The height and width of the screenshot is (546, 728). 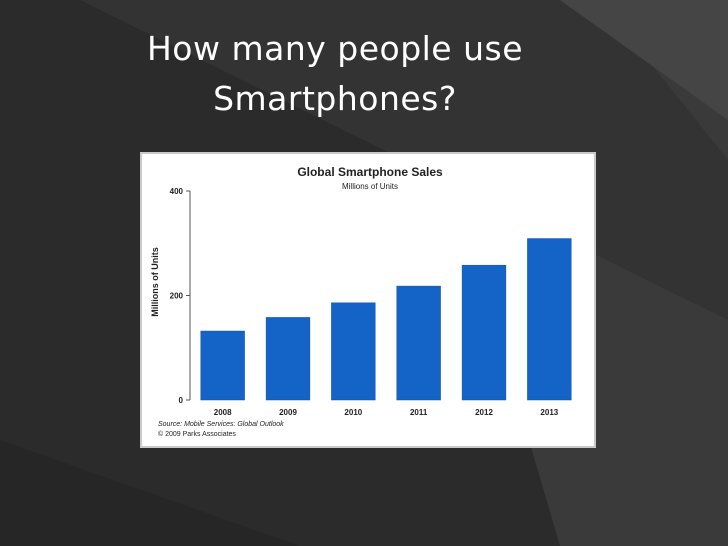 What do you see at coordinates (370, 186) in the screenshot?
I see `chart-subtitle: Millions of Units` at bounding box center [370, 186].